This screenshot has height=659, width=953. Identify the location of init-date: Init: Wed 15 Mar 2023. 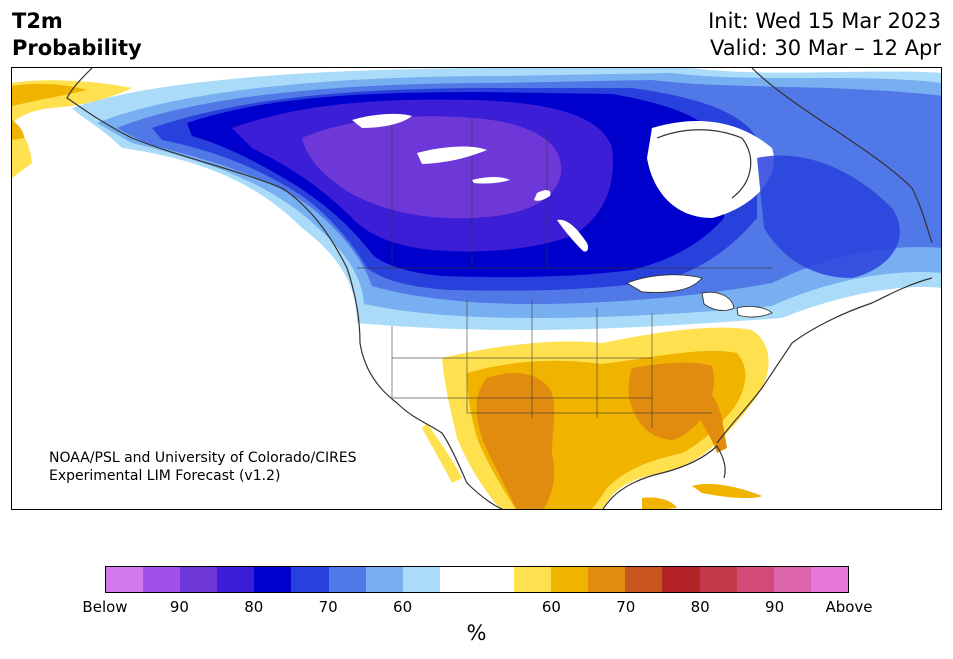
(824, 21).